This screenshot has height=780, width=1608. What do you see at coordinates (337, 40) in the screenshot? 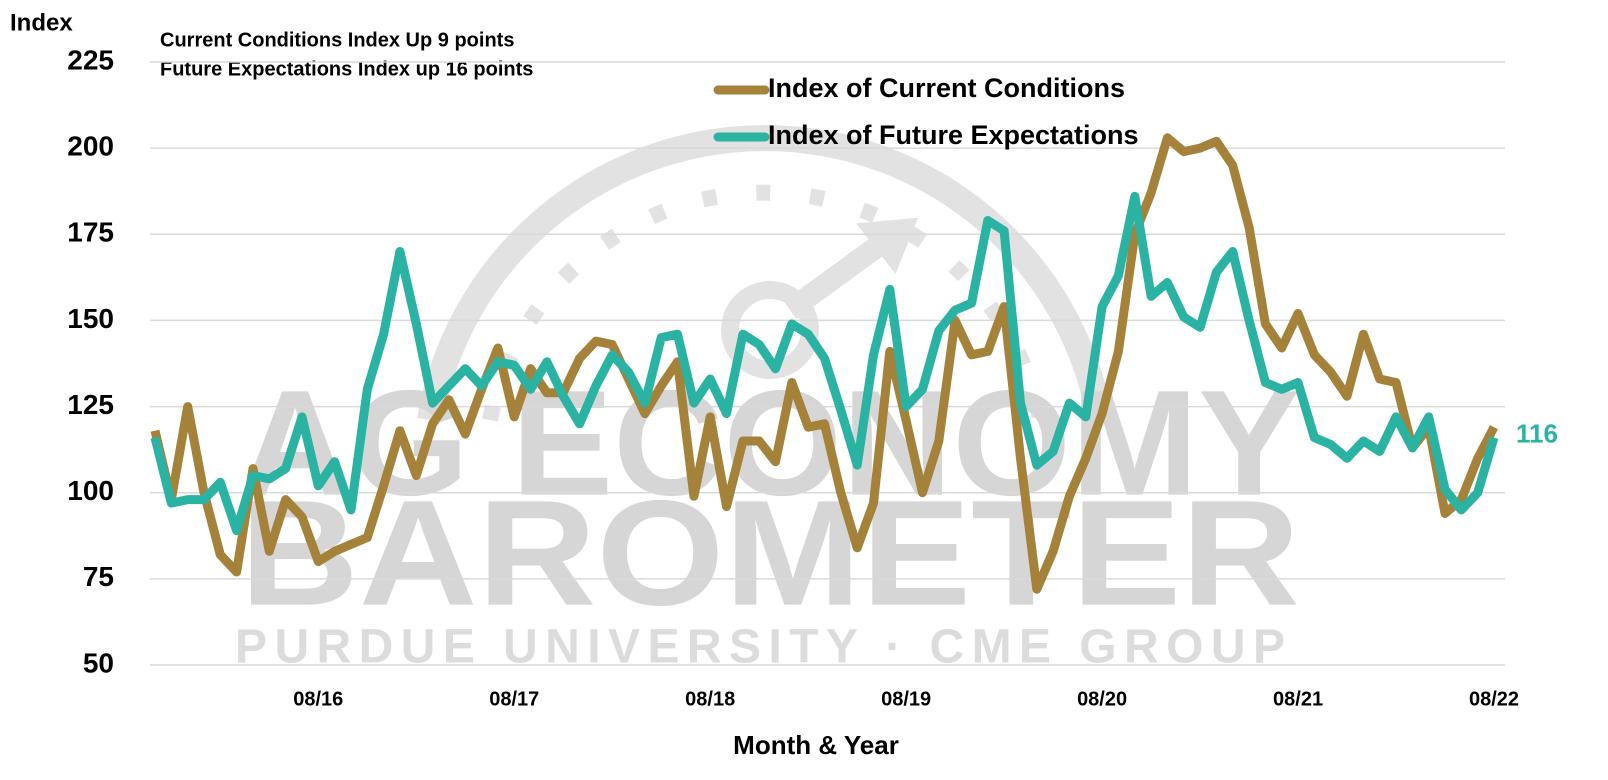
I see `annotation: Current Conditions Index Up 9 points` at bounding box center [337, 40].